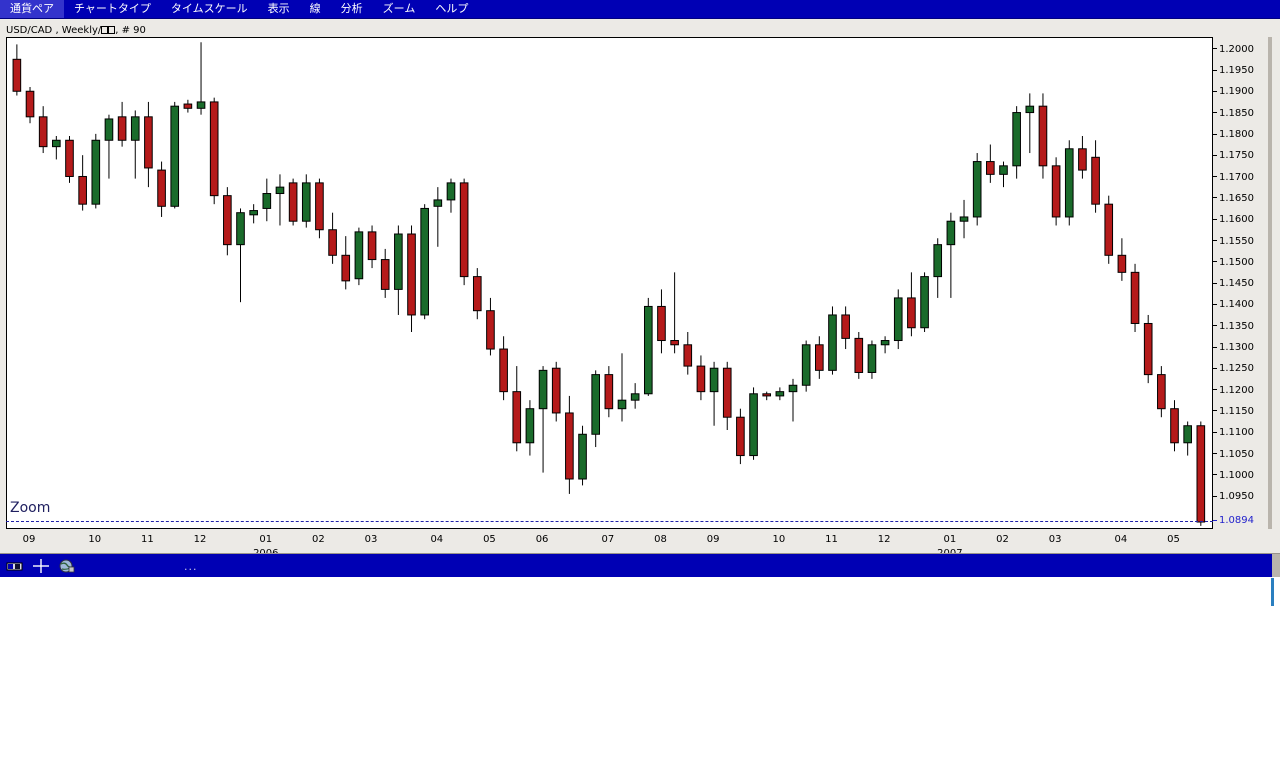 The height and width of the screenshot is (768, 1280). Describe the element at coordinates (660, 539) in the screenshot. I see `time-tick-label: 08` at that location.